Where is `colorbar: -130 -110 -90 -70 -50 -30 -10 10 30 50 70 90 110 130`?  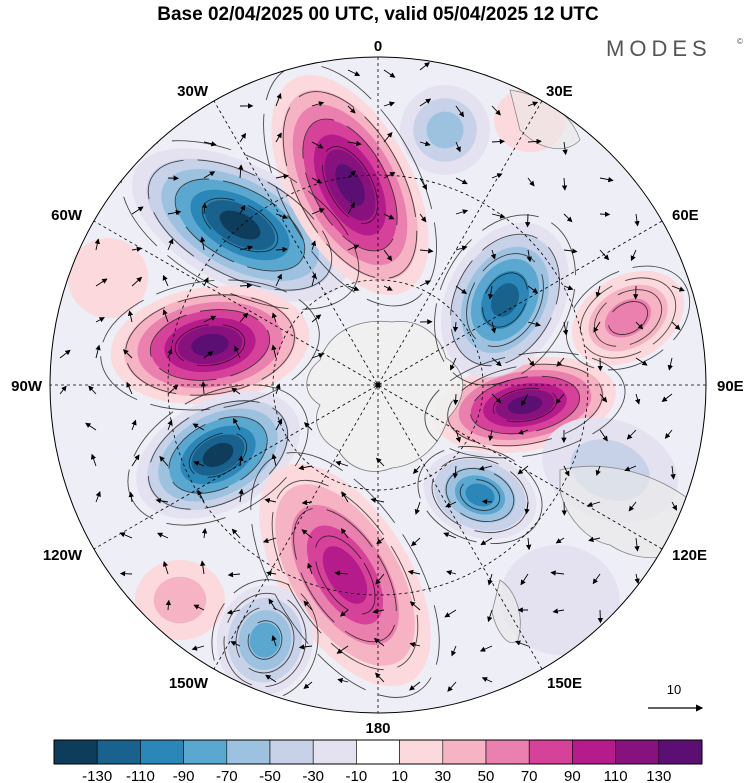
colorbar: -130 -110 -90 -70 -50 -30 -10 10 30 50 70 90 110 130 is located at coordinates (378, 761).